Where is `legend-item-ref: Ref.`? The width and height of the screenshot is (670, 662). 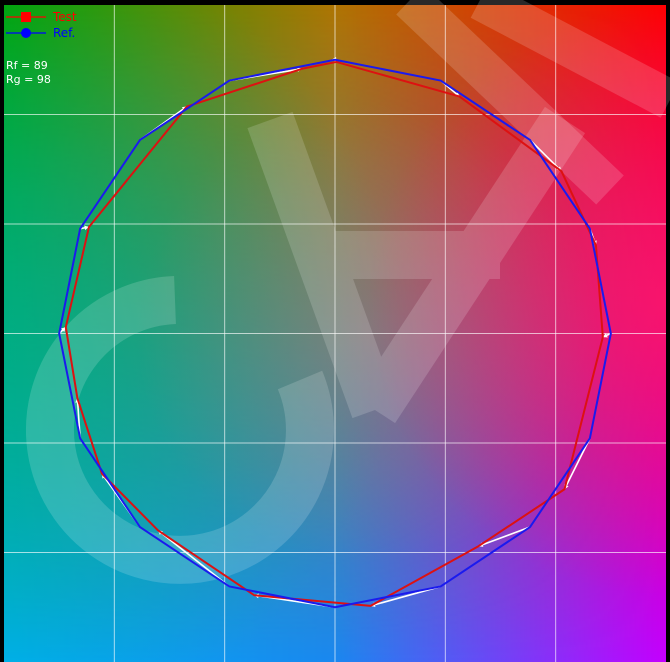
legend-item-ref: Ref. is located at coordinates (40, 33).